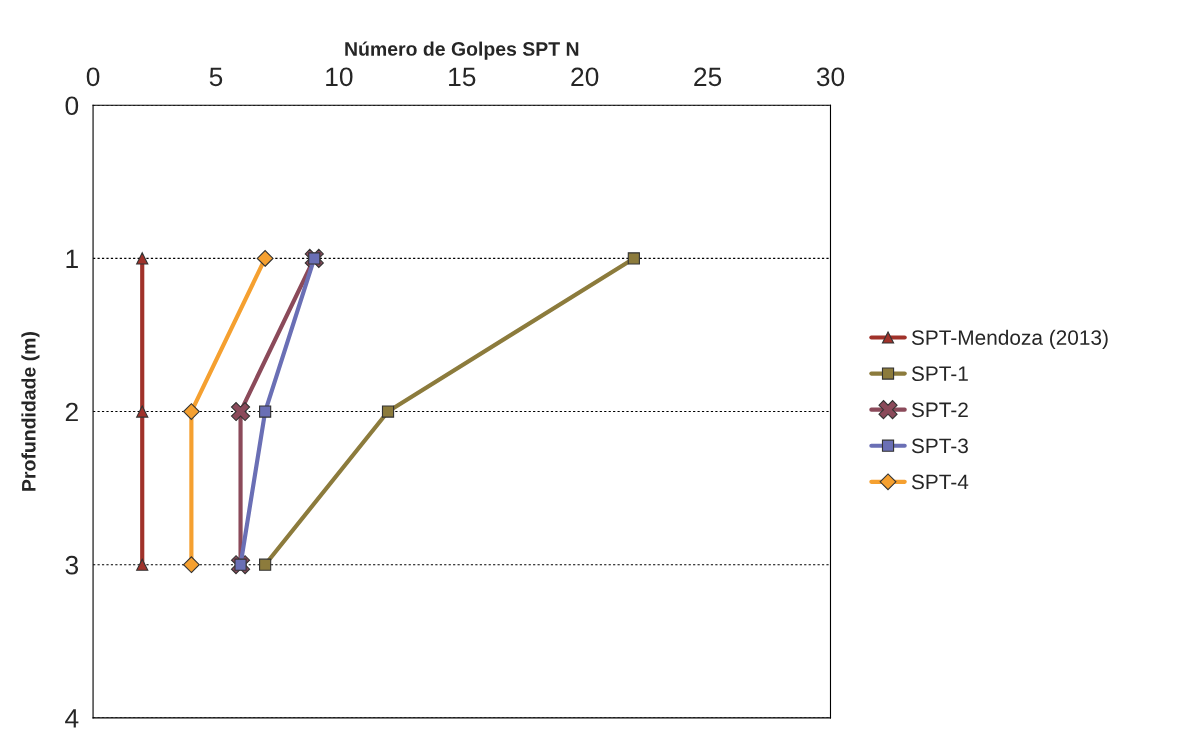 The width and height of the screenshot is (1178, 731). What do you see at coordinates (1009, 339) in the screenshot?
I see `legend-label: SPT-Mendoza (2013)` at bounding box center [1009, 339].